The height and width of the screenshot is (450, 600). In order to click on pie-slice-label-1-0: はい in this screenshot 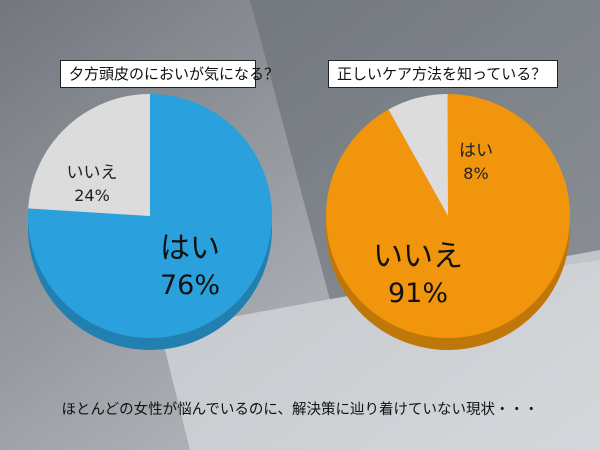, I will do `click(476, 151)`.